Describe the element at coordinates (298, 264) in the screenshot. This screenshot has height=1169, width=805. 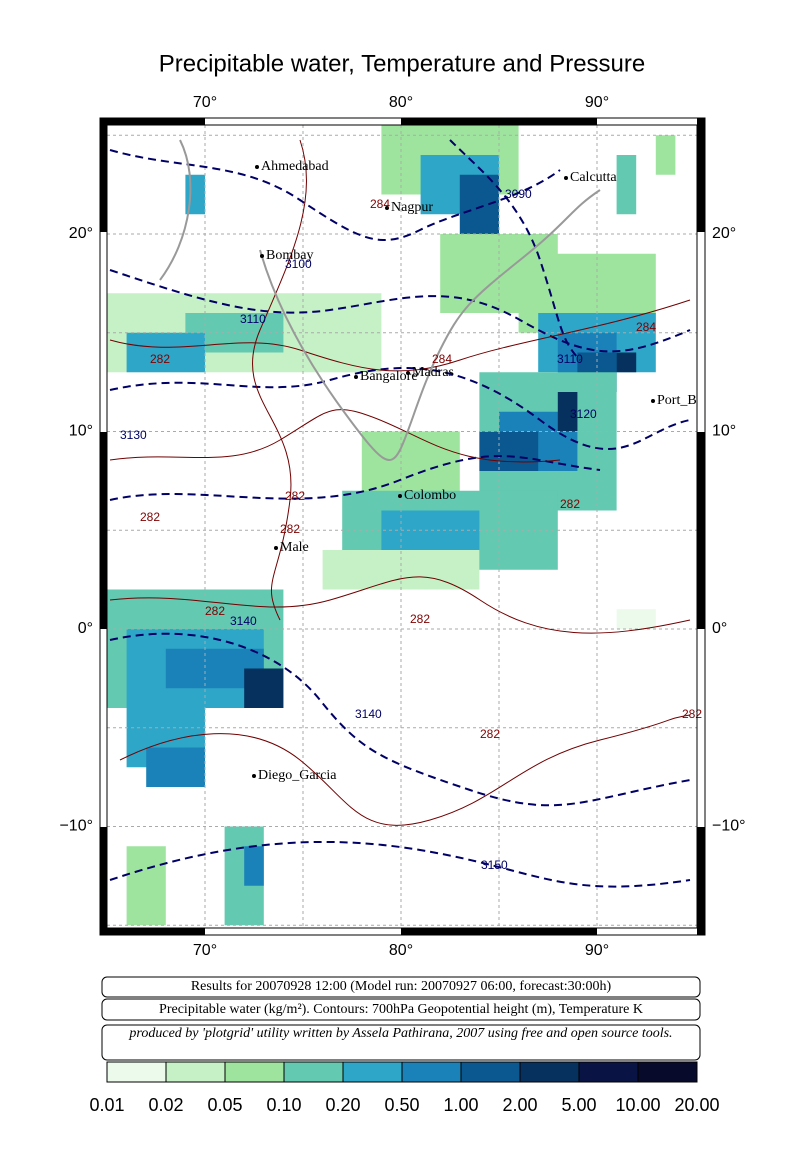
I see `height-contour-label: 3100` at that location.